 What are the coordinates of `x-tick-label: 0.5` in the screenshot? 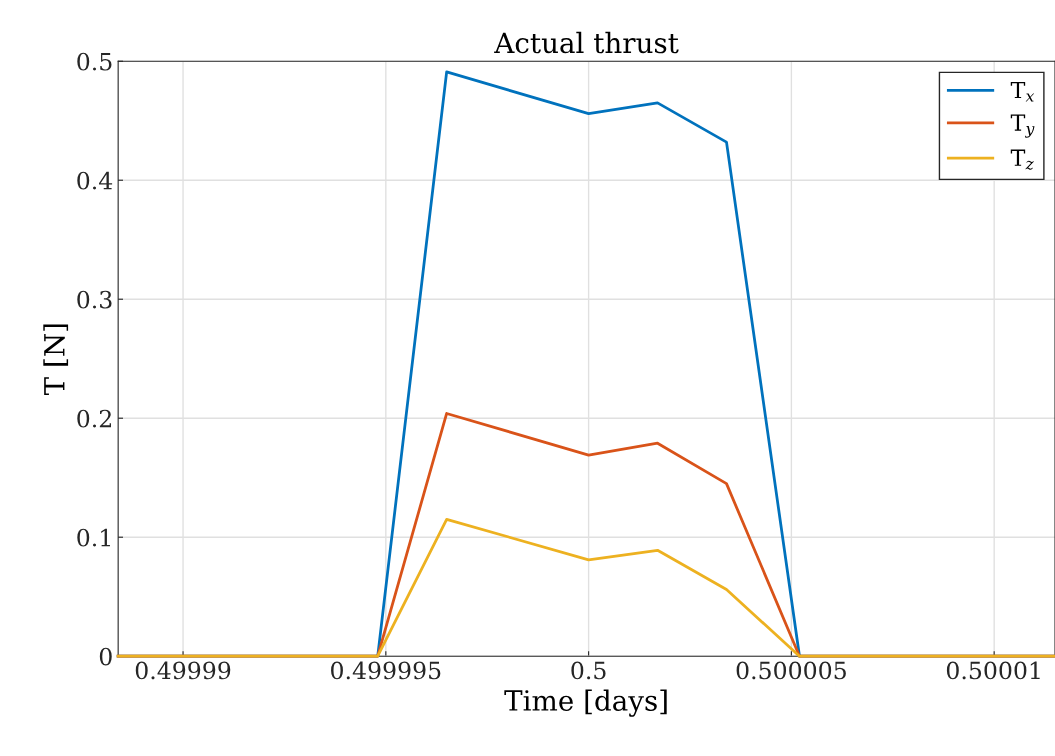 It's located at (588, 670).